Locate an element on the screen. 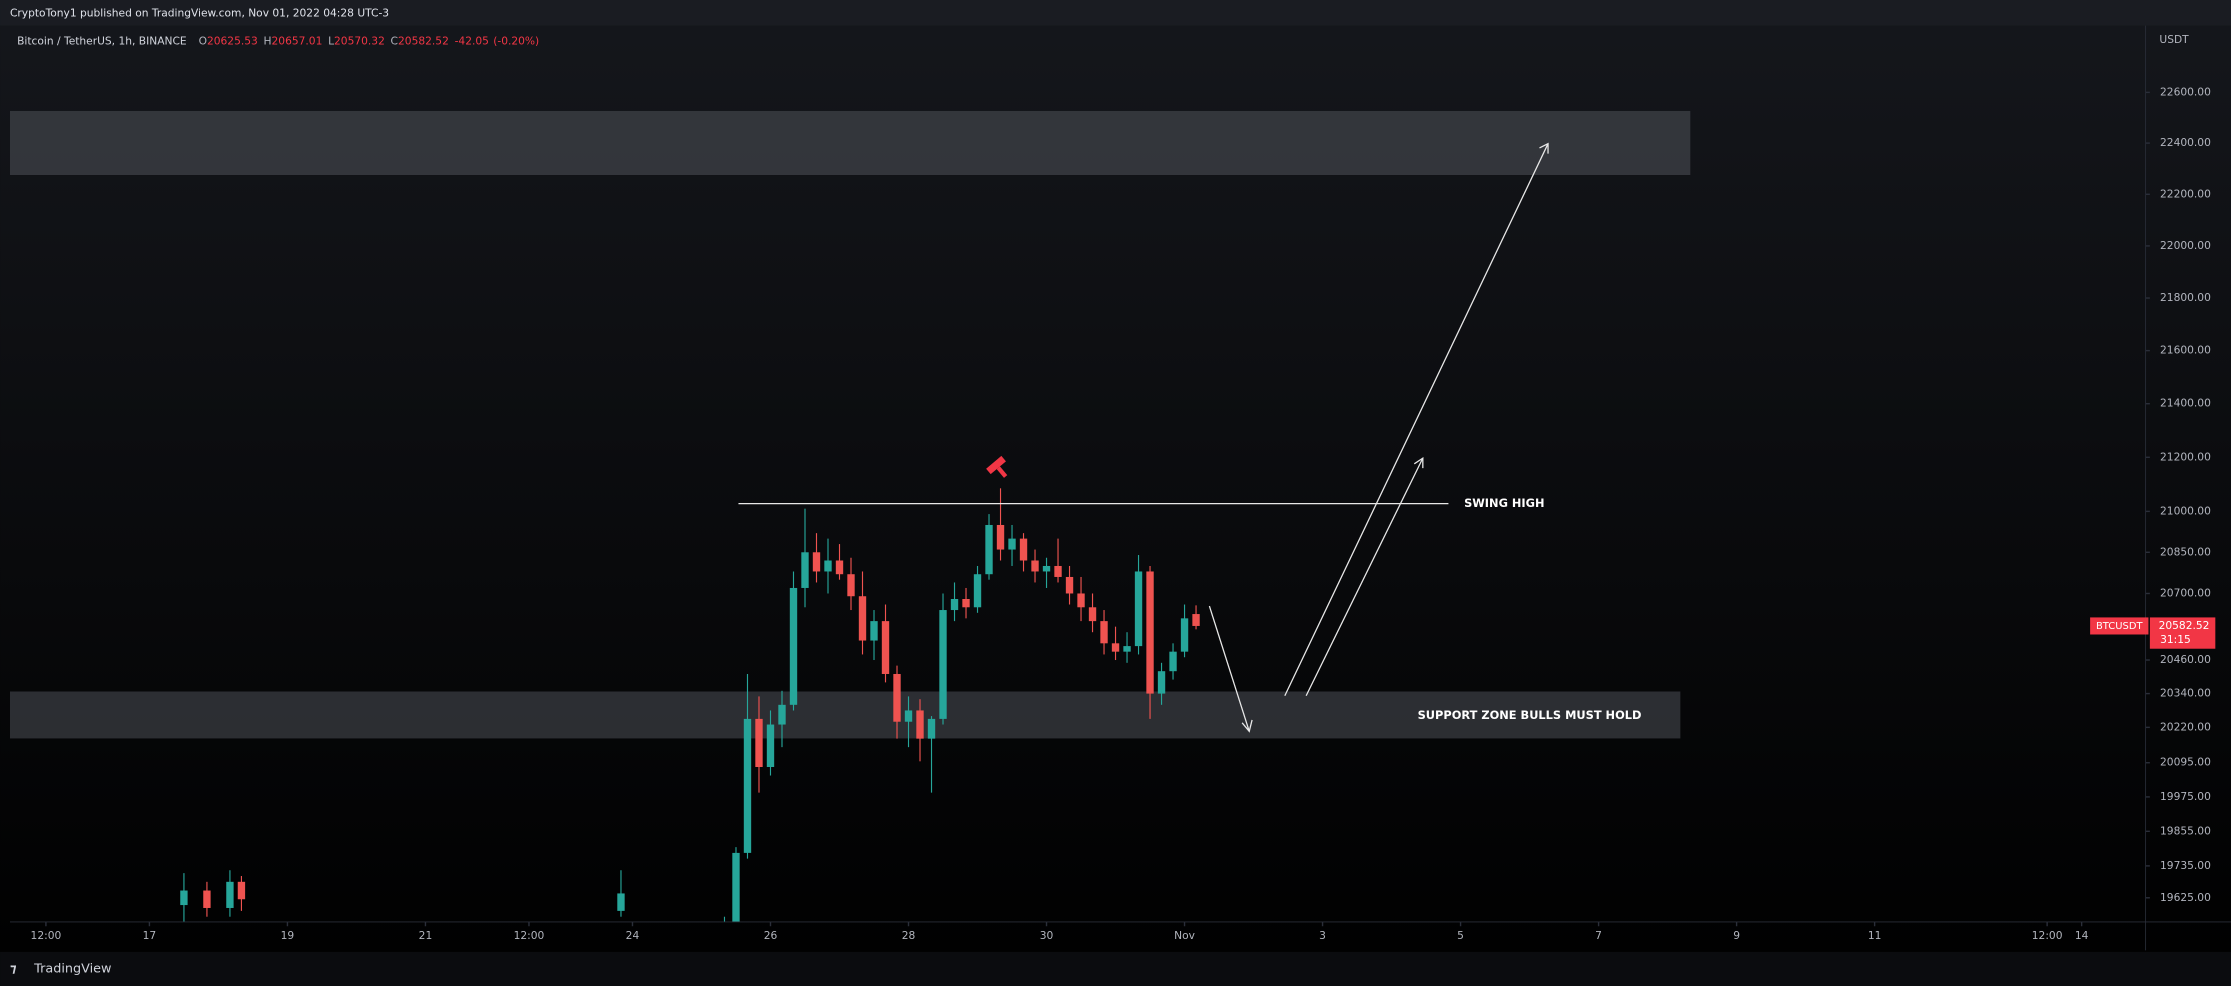 This screenshot has height=986, width=2231. y-tick-label: 20220.00 is located at coordinates (2185, 726).